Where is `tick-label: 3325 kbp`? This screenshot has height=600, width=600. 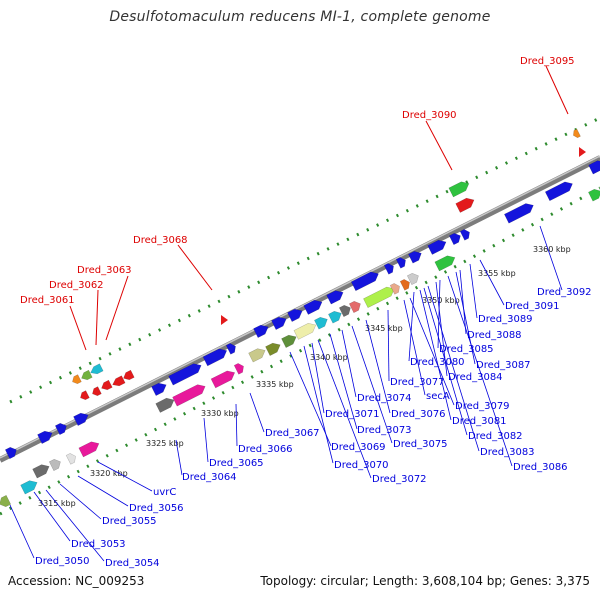
tick-label: 3325 kbp is located at coordinates (165, 443).